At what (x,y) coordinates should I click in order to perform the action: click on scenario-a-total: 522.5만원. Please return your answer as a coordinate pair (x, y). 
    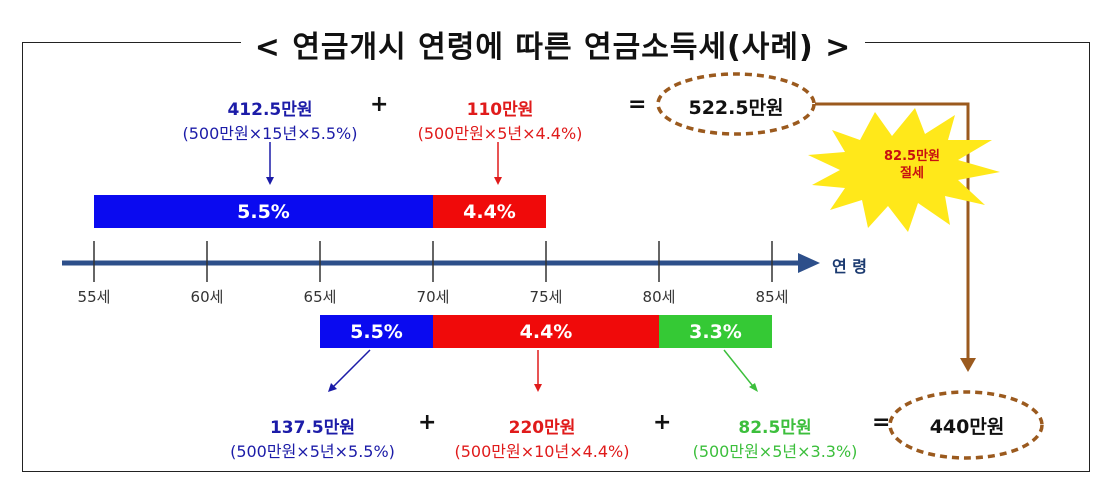
    Looking at the image, I should click on (736, 108).